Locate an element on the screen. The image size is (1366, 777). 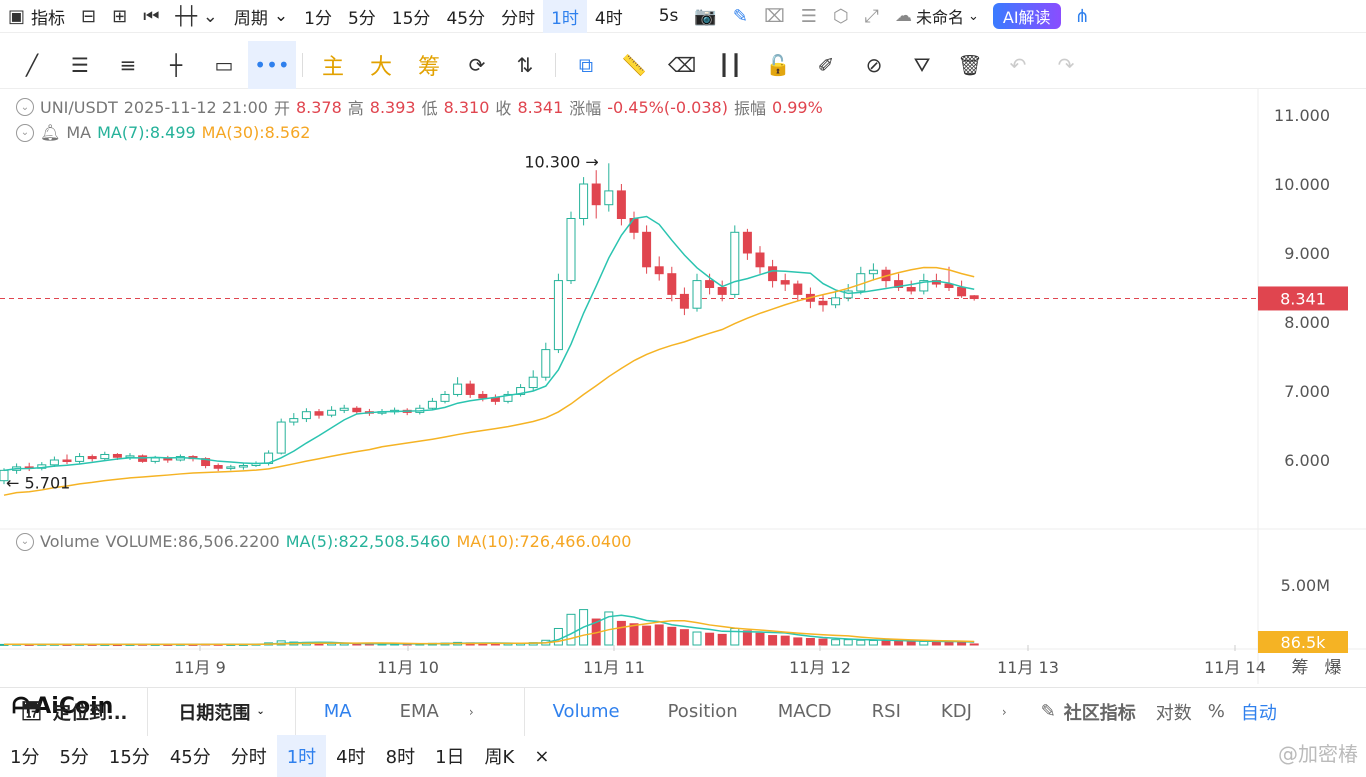
period-dropdown: 周期 ⌄ is located at coordinates (261, 16).